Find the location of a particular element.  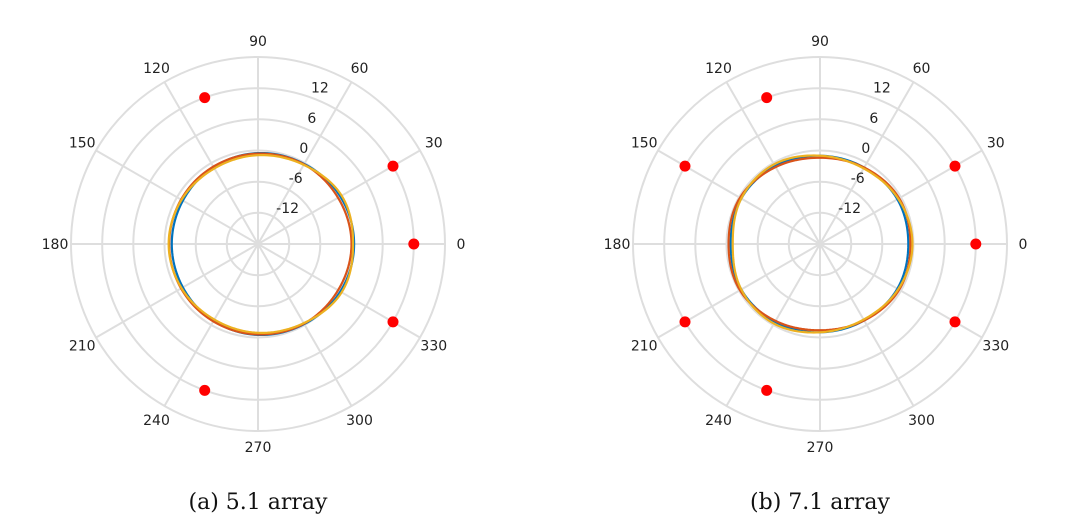

caption-7-1-array: (b) 7.1 array is located at coordinates (820, 502).